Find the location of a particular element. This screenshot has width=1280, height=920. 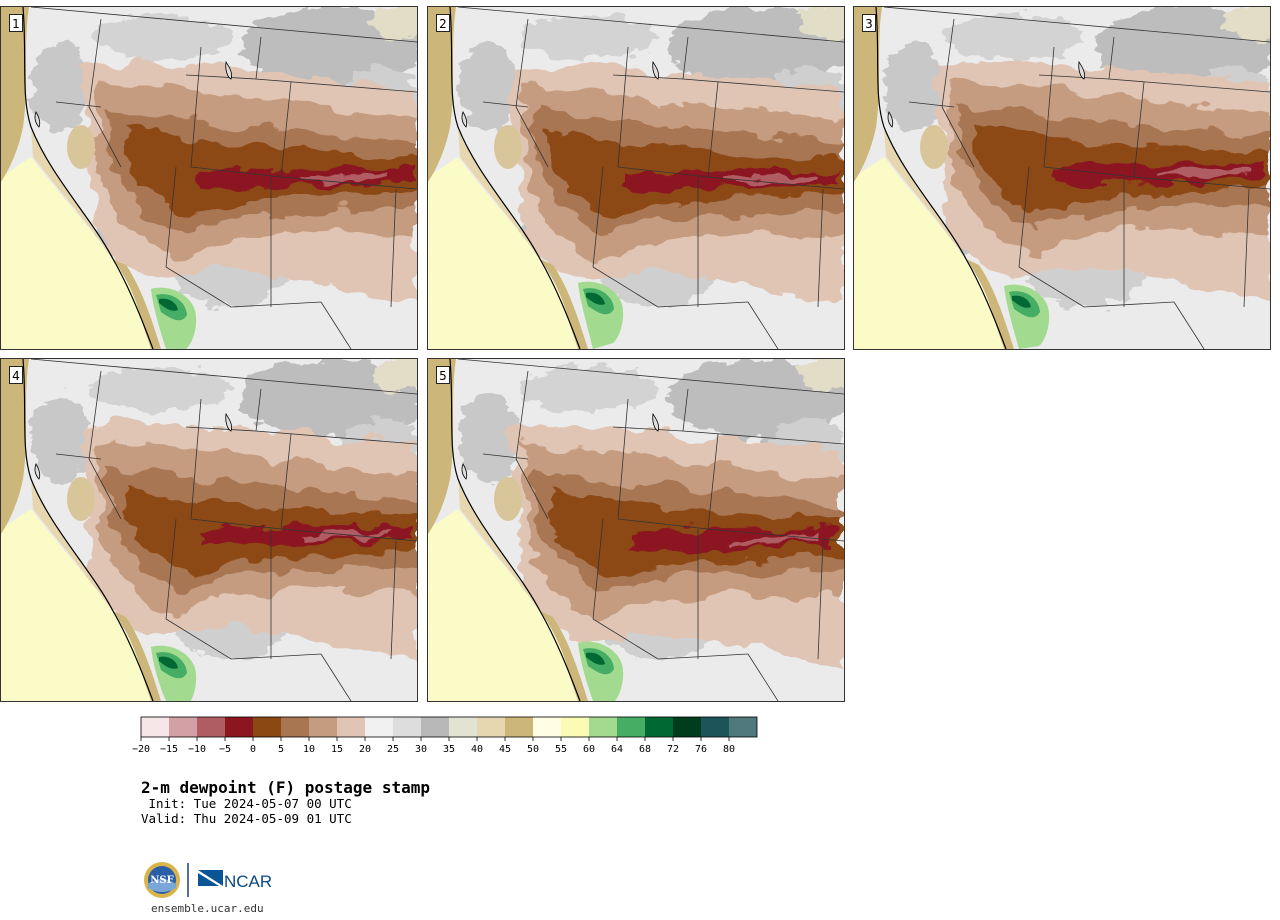

colorbar-tick-label: 50 is located at coordinates (533, 749).